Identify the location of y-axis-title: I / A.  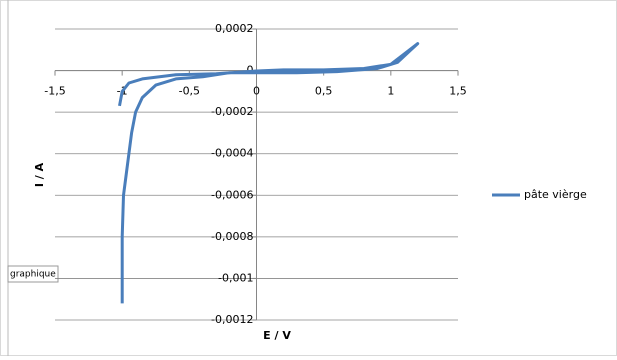
(39, 174).